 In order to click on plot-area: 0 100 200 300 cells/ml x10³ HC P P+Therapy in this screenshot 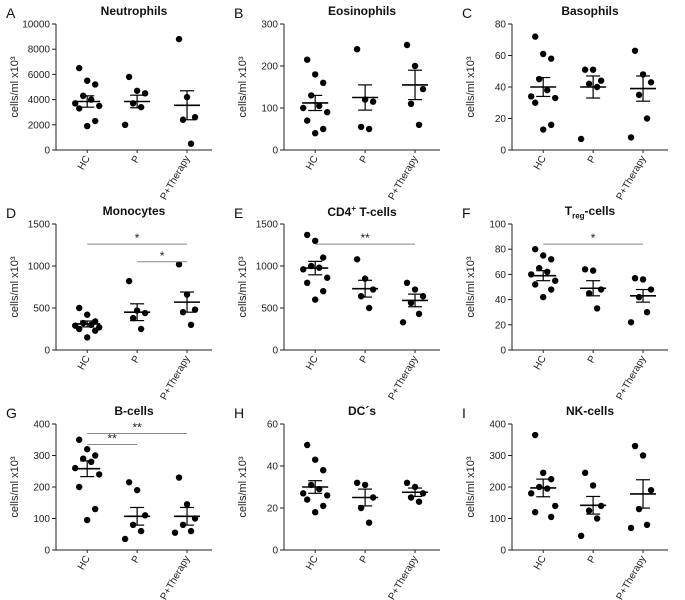, I will do `click(338, 111)`.